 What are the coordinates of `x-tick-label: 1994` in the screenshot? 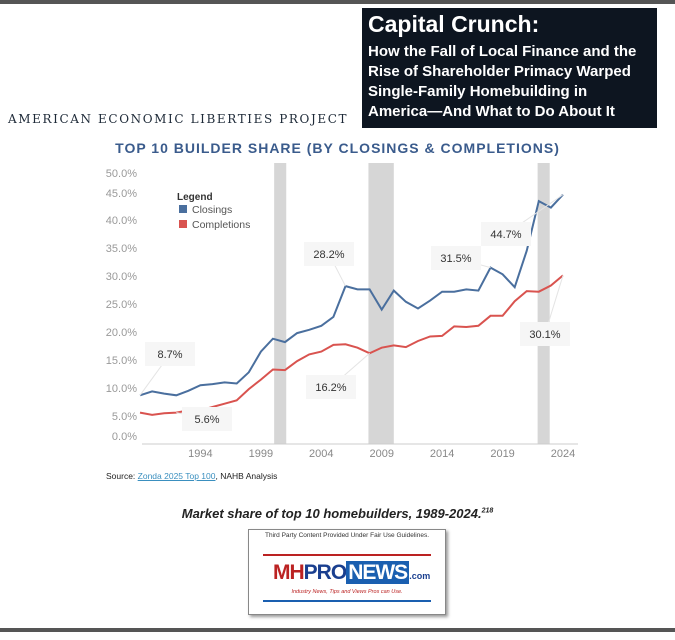 It's located at (200, 454).